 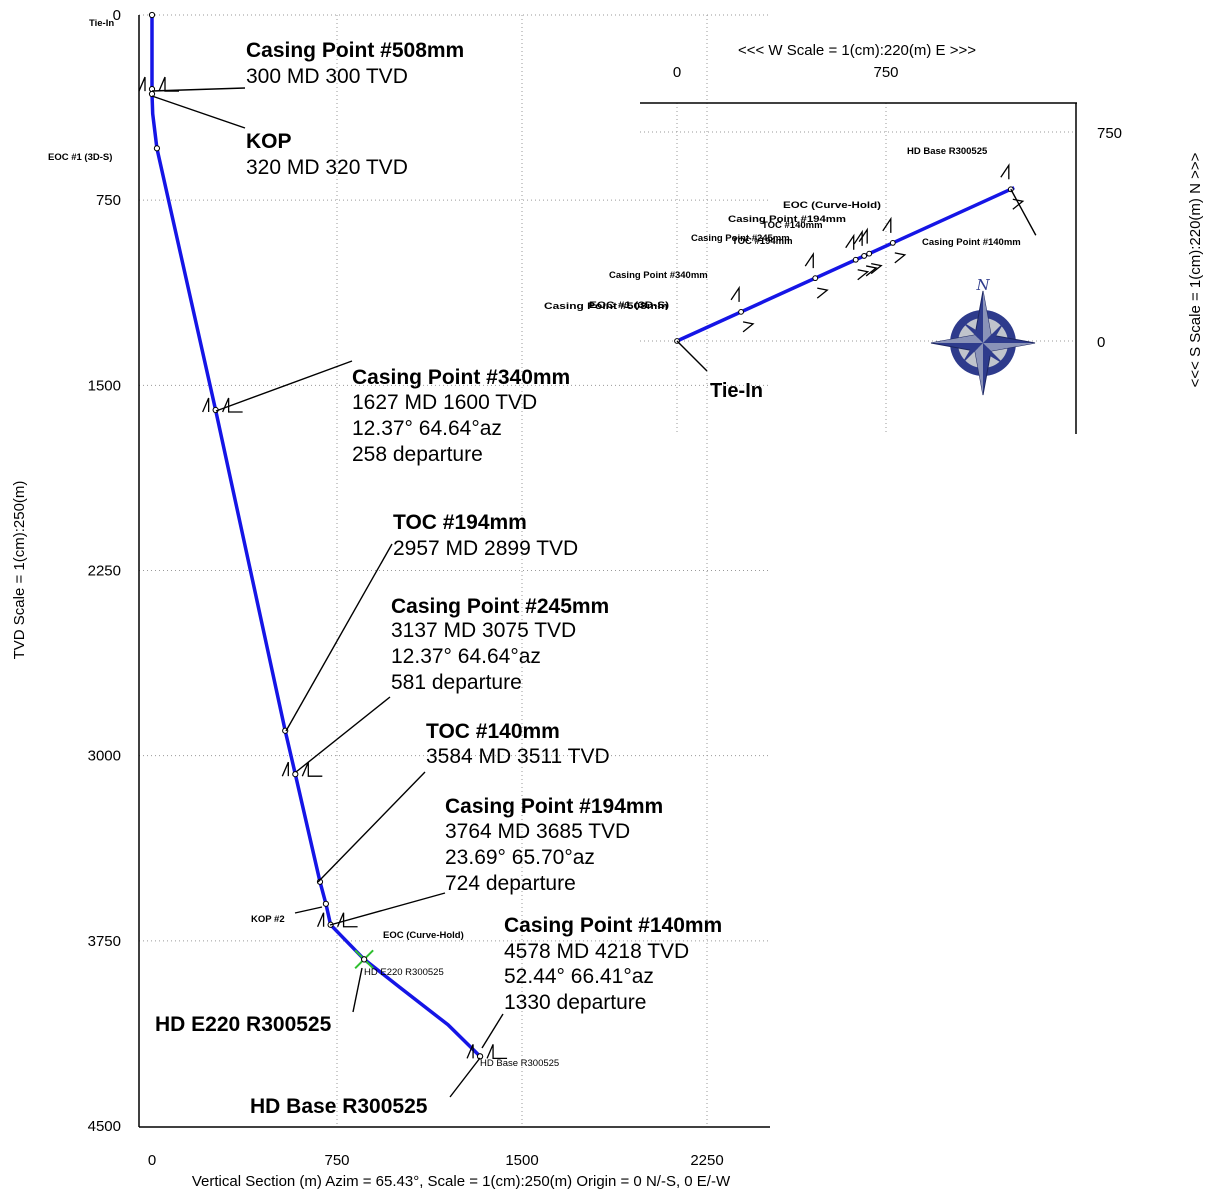 I want to click on label-hdbase-small: HD Base R300525, so click(x=519, y=1063).